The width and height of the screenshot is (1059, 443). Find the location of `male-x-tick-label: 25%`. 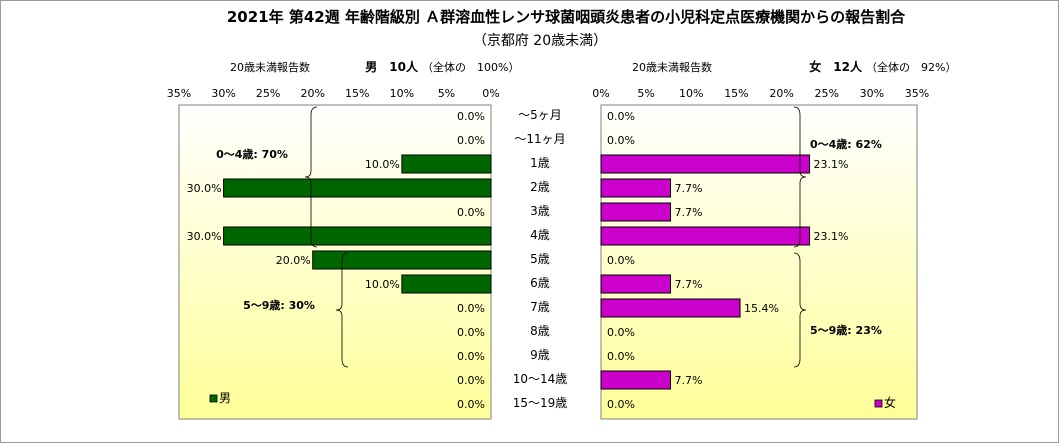

male-x-tick-label: 25% is located at coordinates (268, 93).